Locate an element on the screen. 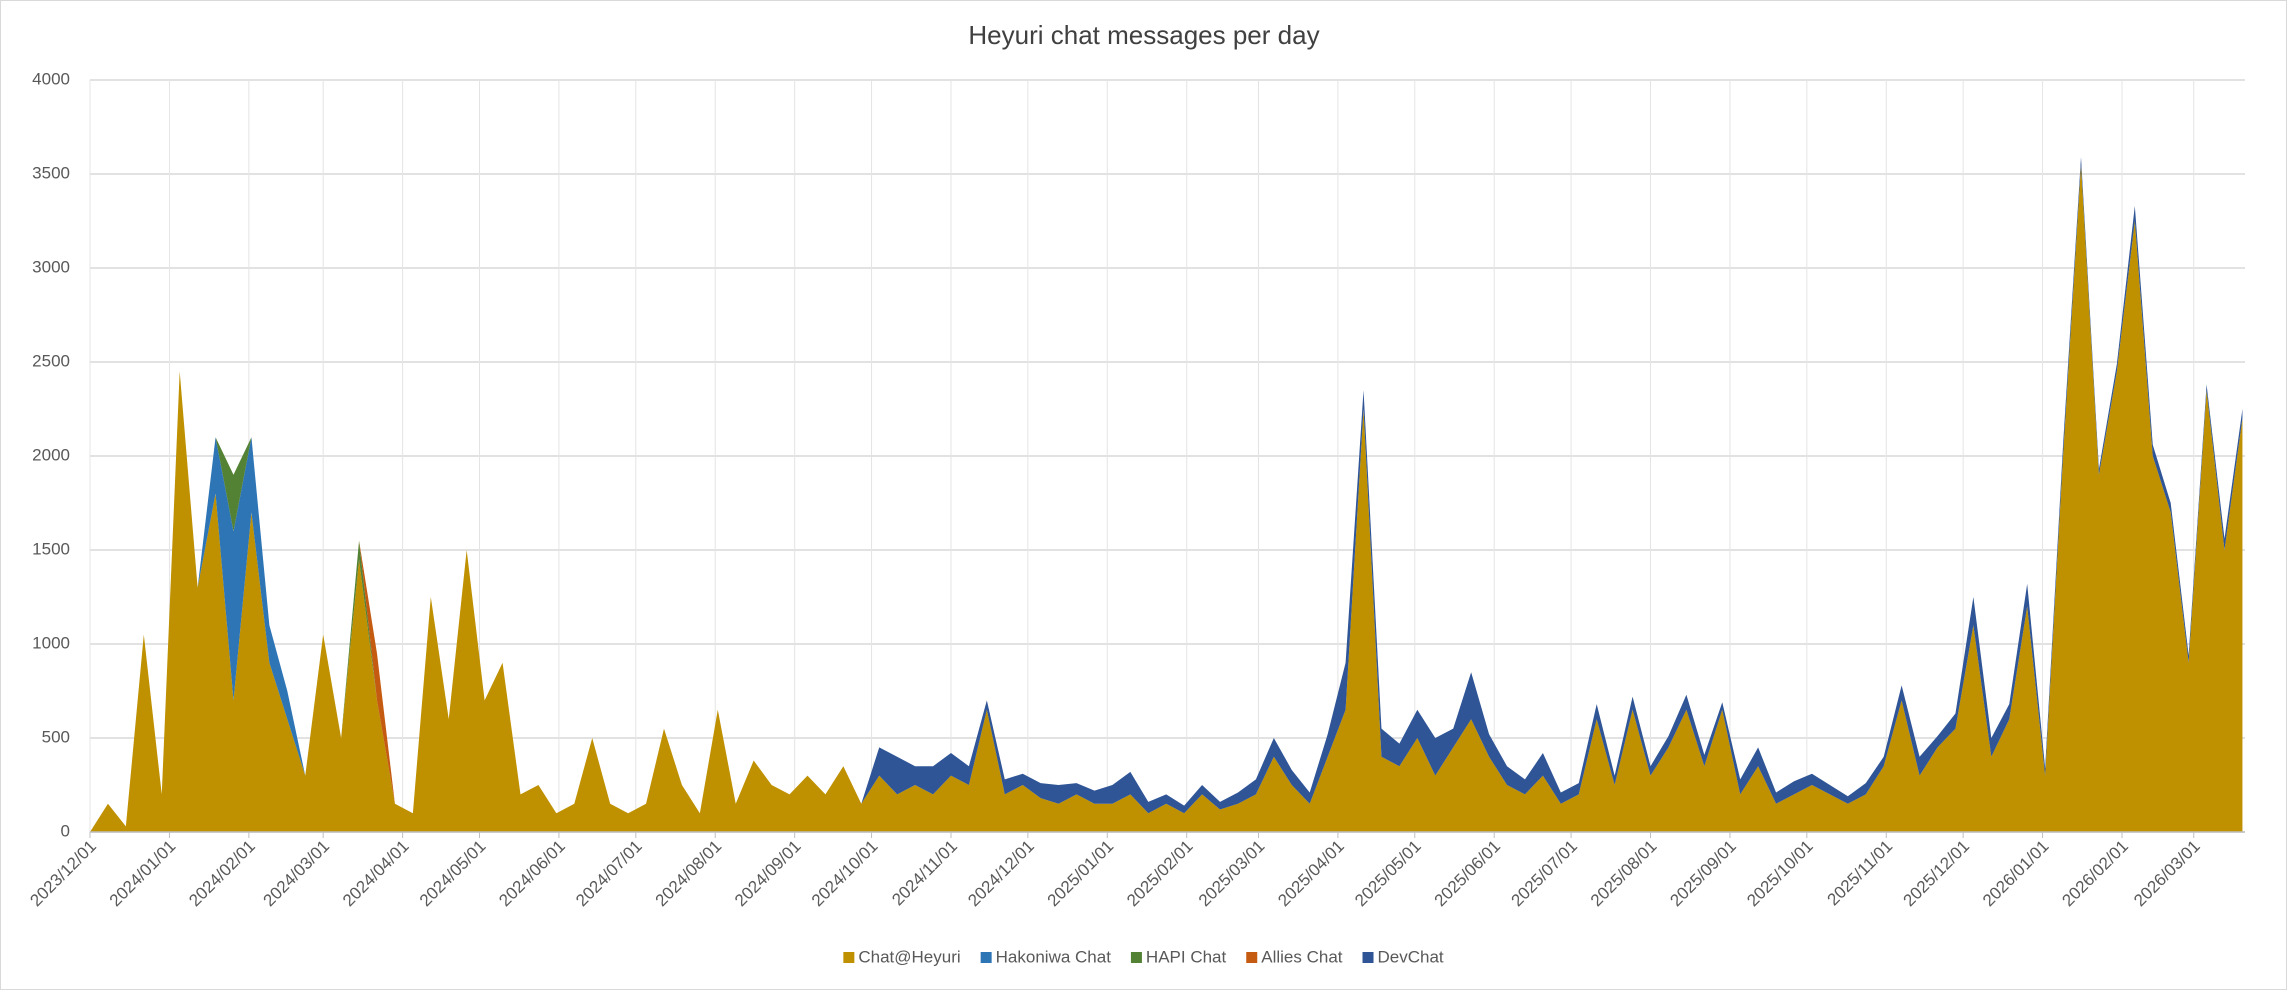  y-tick-label: 4000 is located at coordinates (51, 78).